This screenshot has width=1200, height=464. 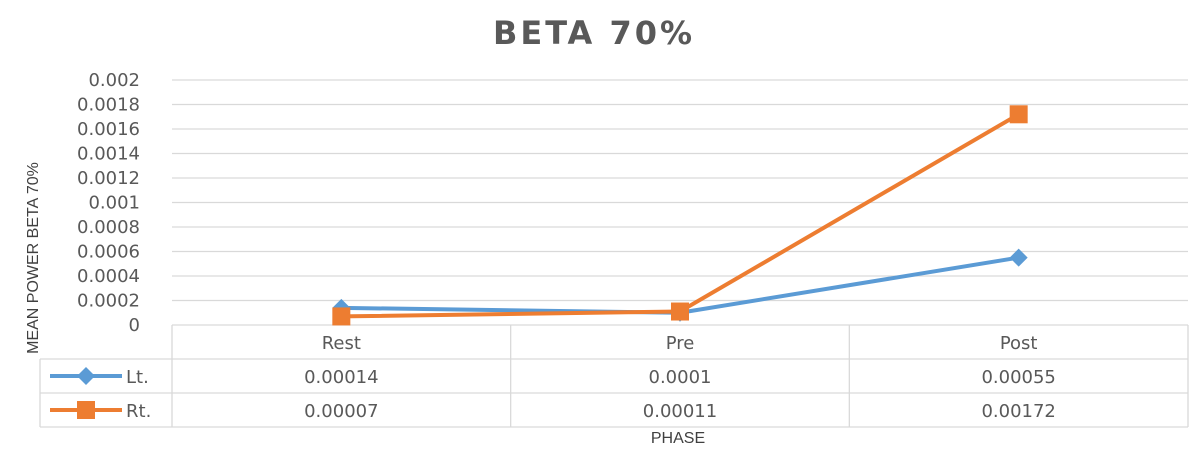 What do you see at coordinates (594, 33) in the screenshot?
I see `chart-title: BETA 70%` at bounding box center [594, 33].